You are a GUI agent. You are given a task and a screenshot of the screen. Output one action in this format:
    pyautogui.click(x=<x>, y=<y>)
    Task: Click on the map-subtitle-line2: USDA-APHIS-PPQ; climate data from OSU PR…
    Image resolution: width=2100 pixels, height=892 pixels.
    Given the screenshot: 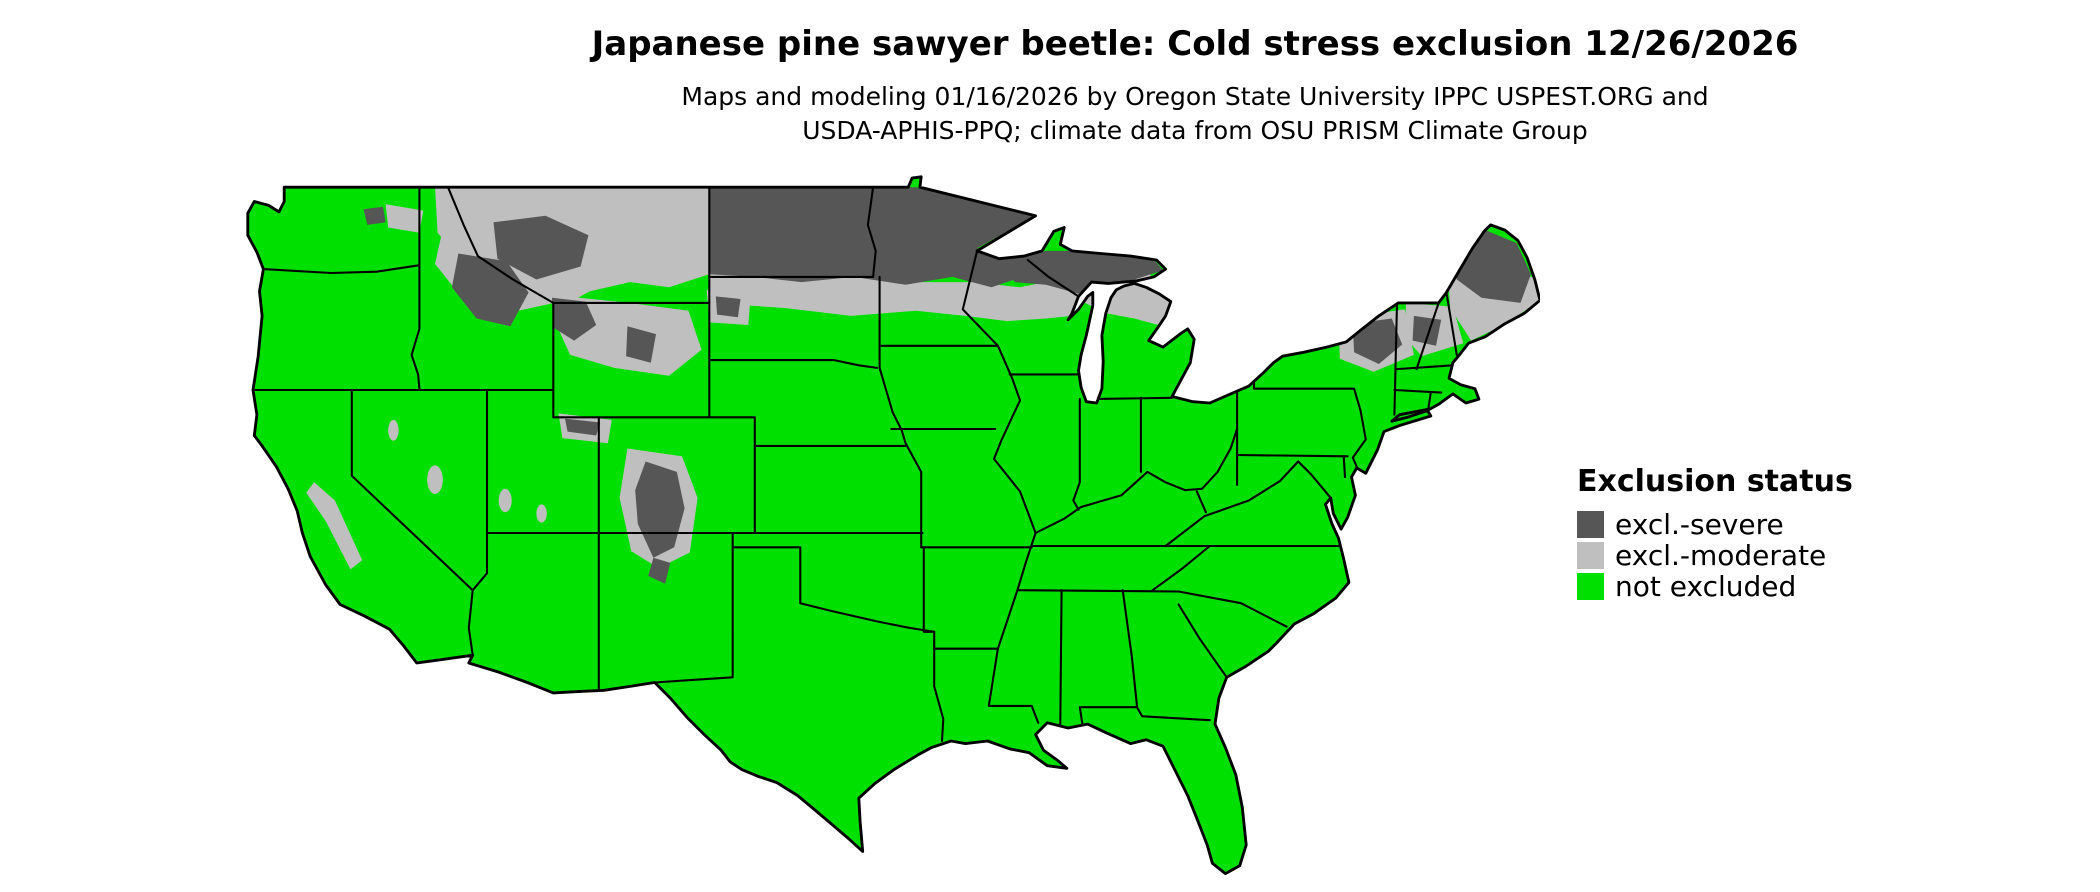 What is the action you would take?
    pyautogui.click(x=1195, y=130)
    